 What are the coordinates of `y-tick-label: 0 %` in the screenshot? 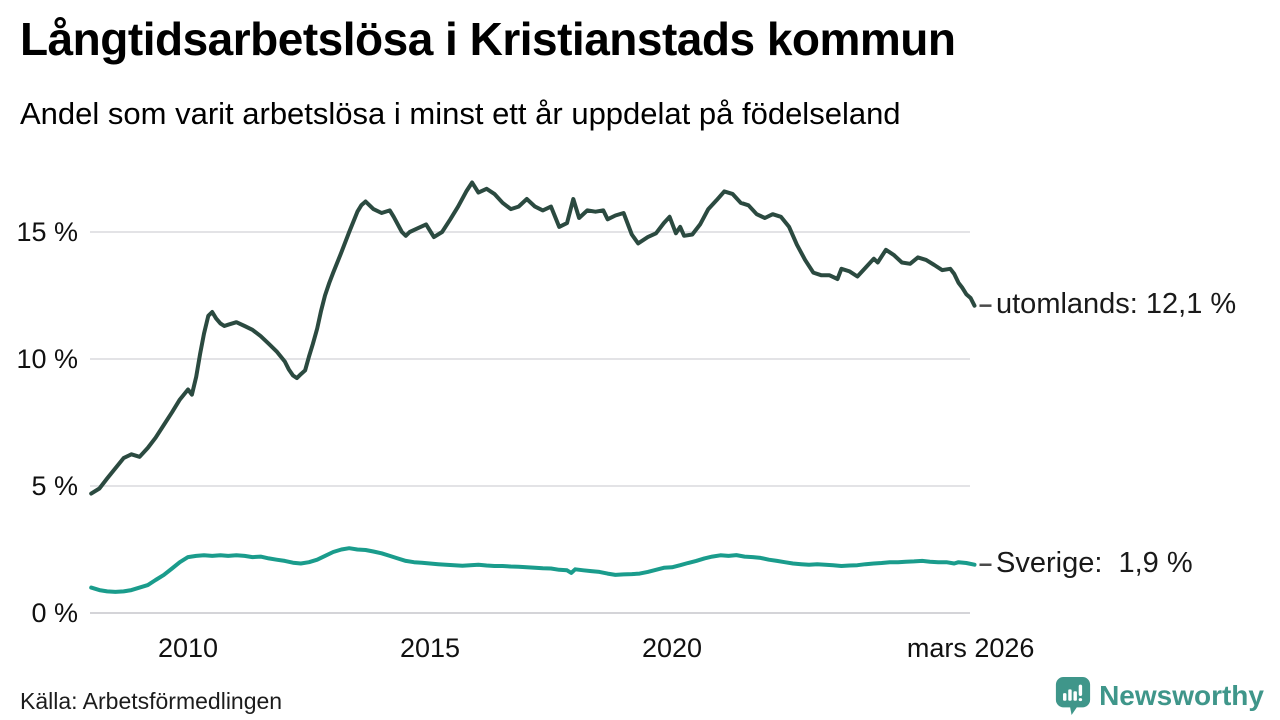 It's located at (54, 613).